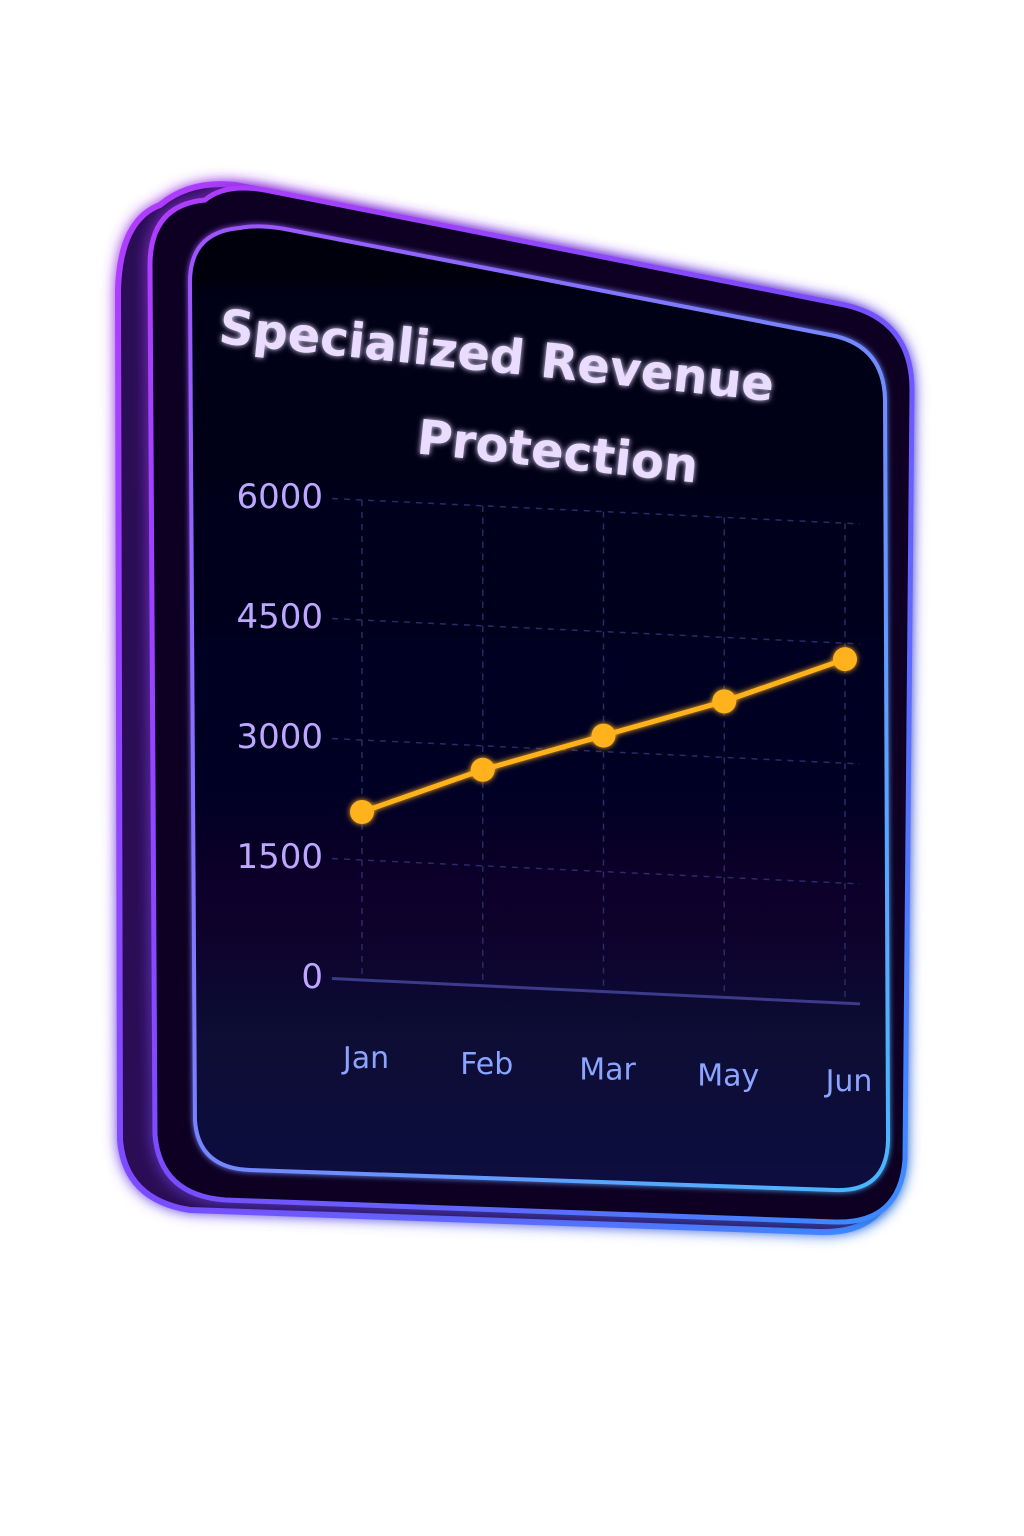 The width and height of the screenshot is (1024, 1536). What do you see at coordinates (279, 857) in the screenshot?
I see `y-tick-label: 1500` at bounding box center [279, 857].